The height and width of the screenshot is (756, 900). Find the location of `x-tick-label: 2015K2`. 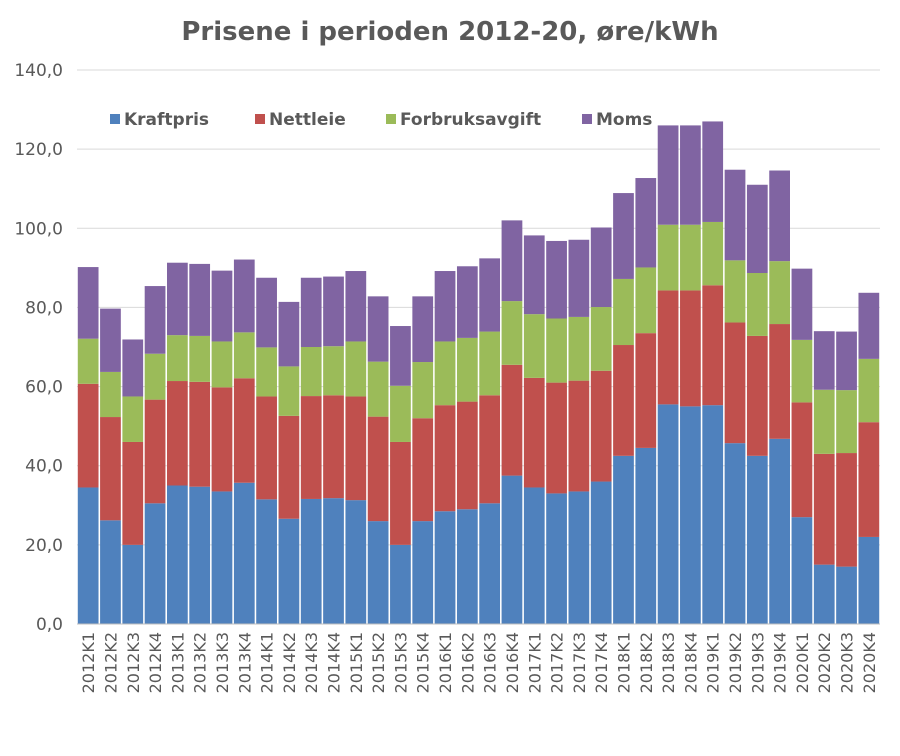

x-tick-label: 2015K2 is located at coordinates (378, 662).